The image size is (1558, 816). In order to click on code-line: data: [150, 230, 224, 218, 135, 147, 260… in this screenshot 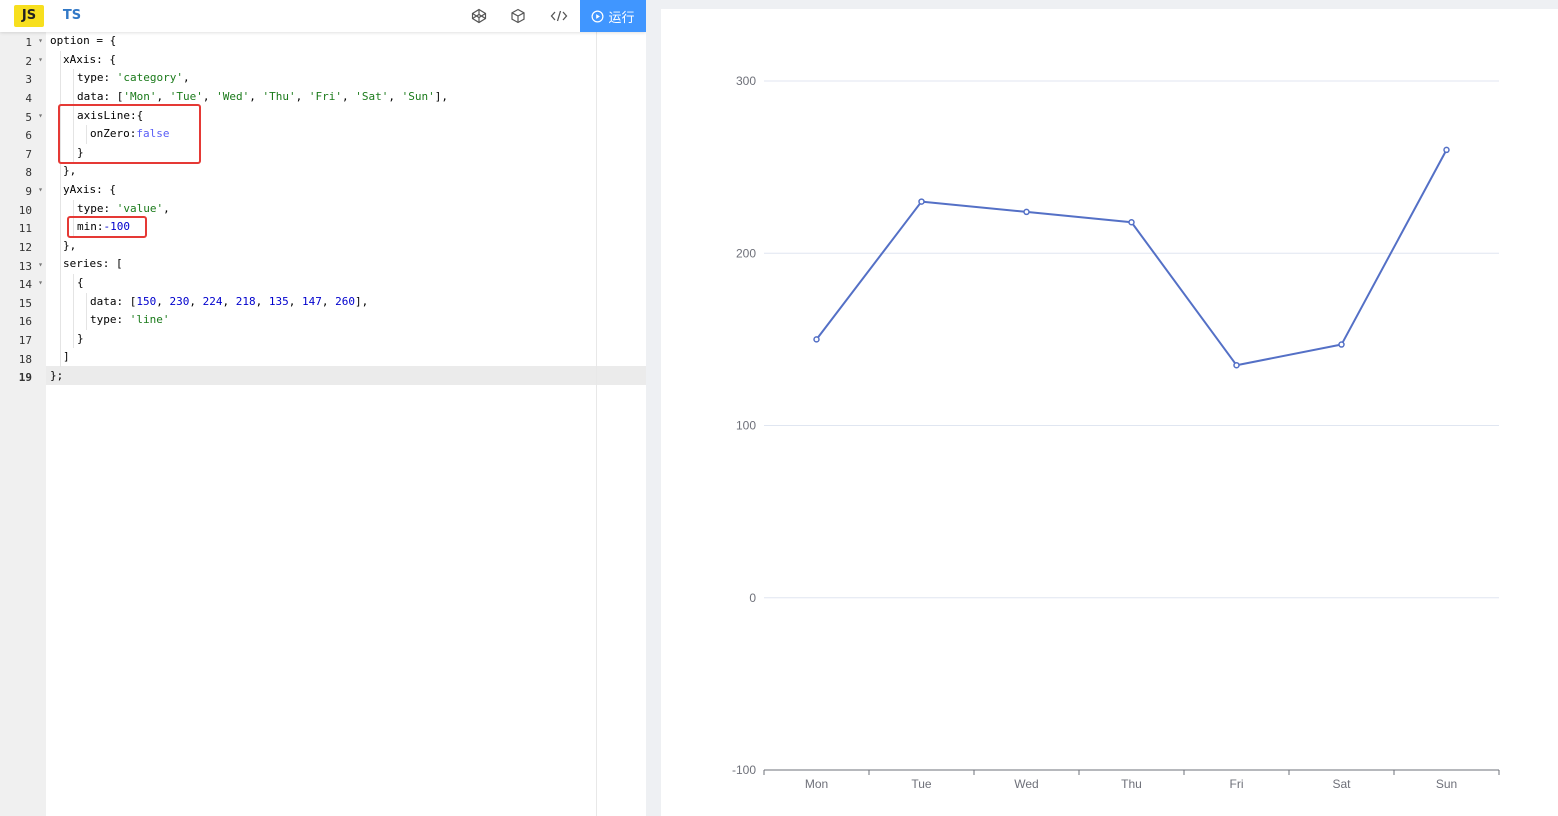, I will do `click(229, 301)`.